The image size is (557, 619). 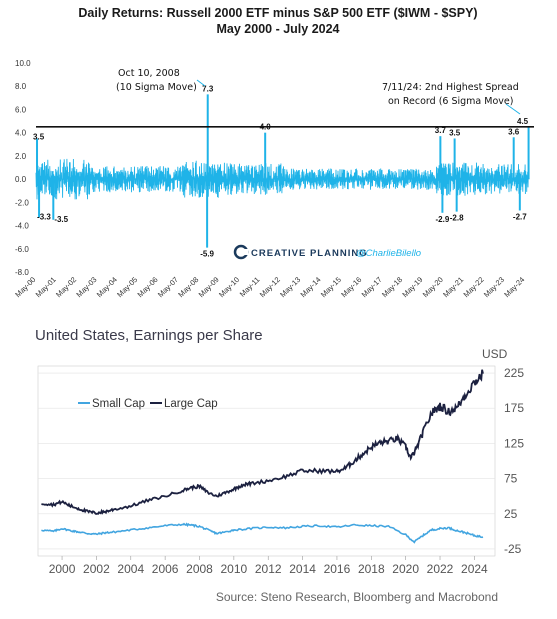 I want to click on annotation-2008-line2: (10 Sigma Move), so click(x=156, y=87).